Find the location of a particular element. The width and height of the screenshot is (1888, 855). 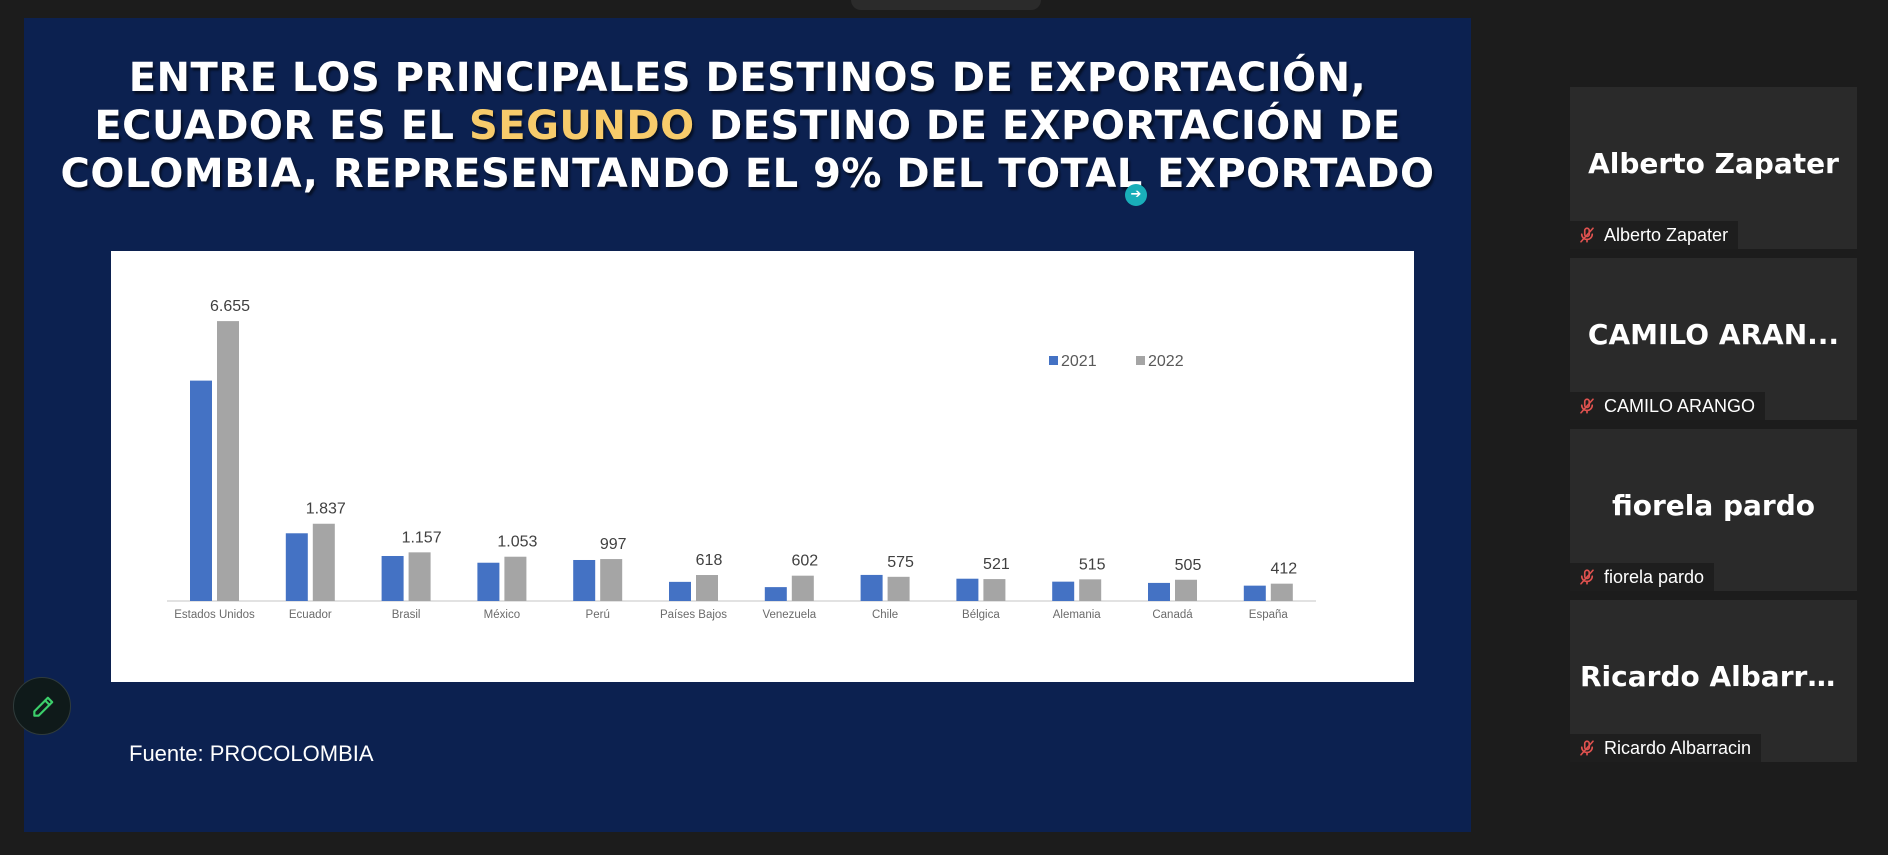

legend-label-2022: 2022 is located at coordinates (1166, 361).